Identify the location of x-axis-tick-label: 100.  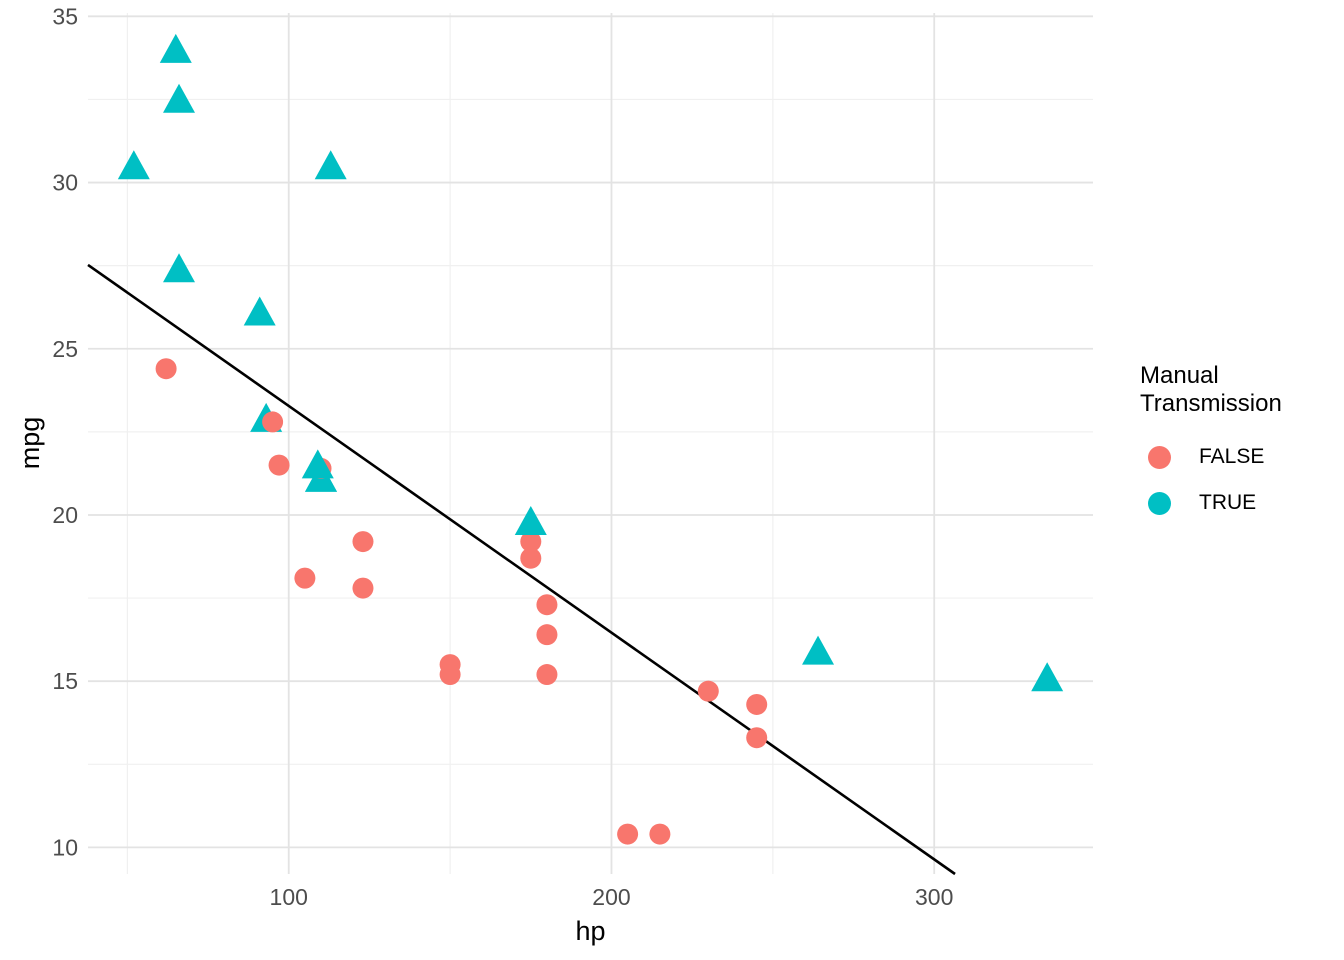
(289, 897).